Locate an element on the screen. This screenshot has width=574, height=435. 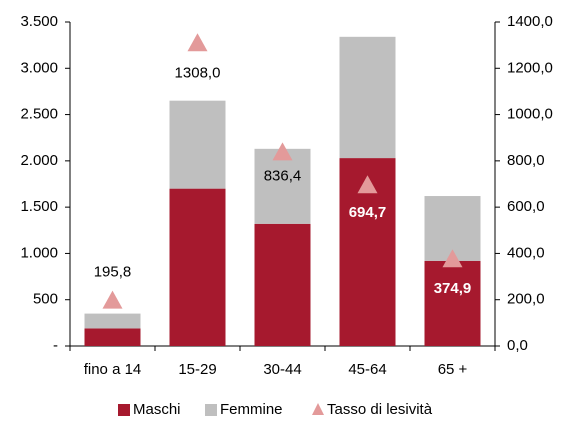
y2-tick-label: 200,0 is located at coordinates (526, 299).